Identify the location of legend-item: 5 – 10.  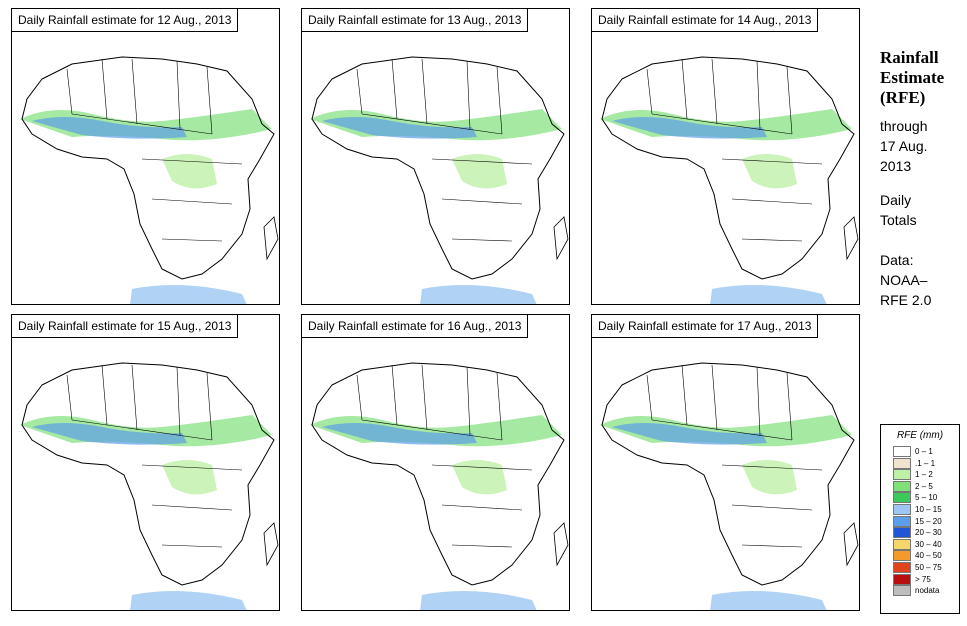
(920, 498).